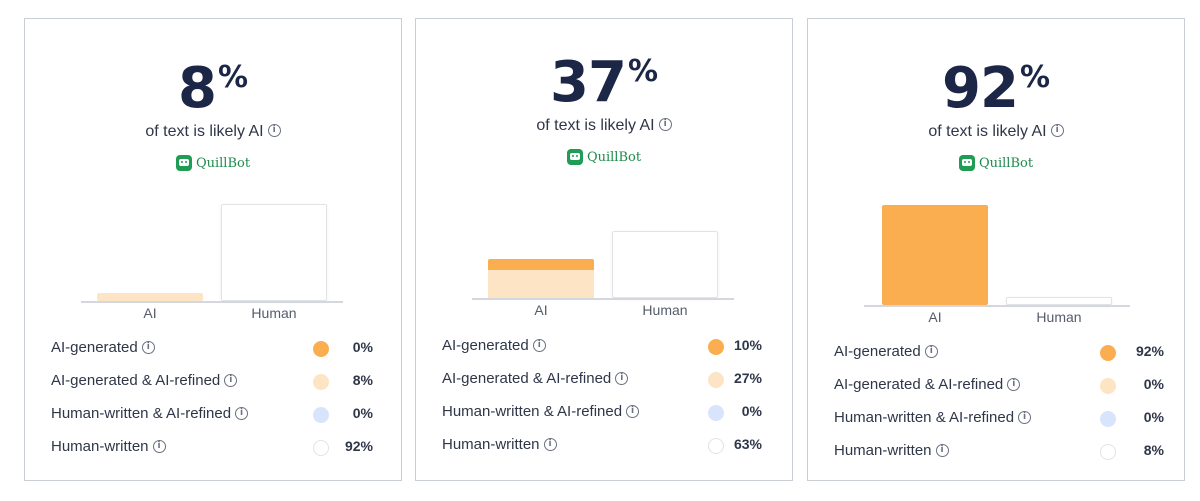  Describe the element at coordinates (605, 445) in the screenshot. I see `legend-row-human-written: Human-written i 63%` at that location.